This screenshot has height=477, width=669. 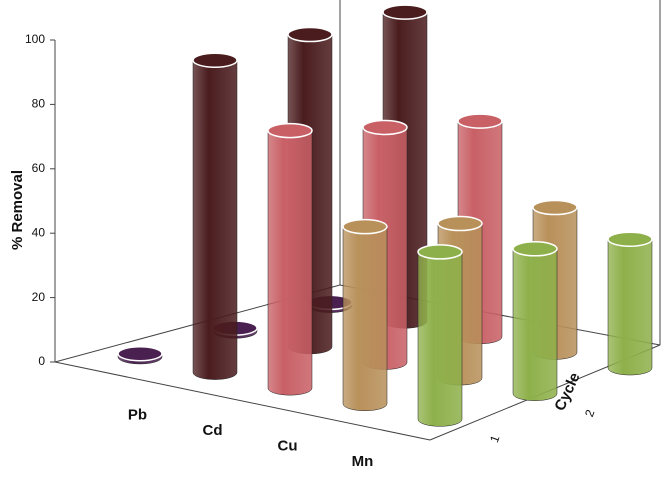 What do you see at coordinates (39, 232) in the screenshot?
I see `y-tick-label: 40` at bounding box center [39, 232].